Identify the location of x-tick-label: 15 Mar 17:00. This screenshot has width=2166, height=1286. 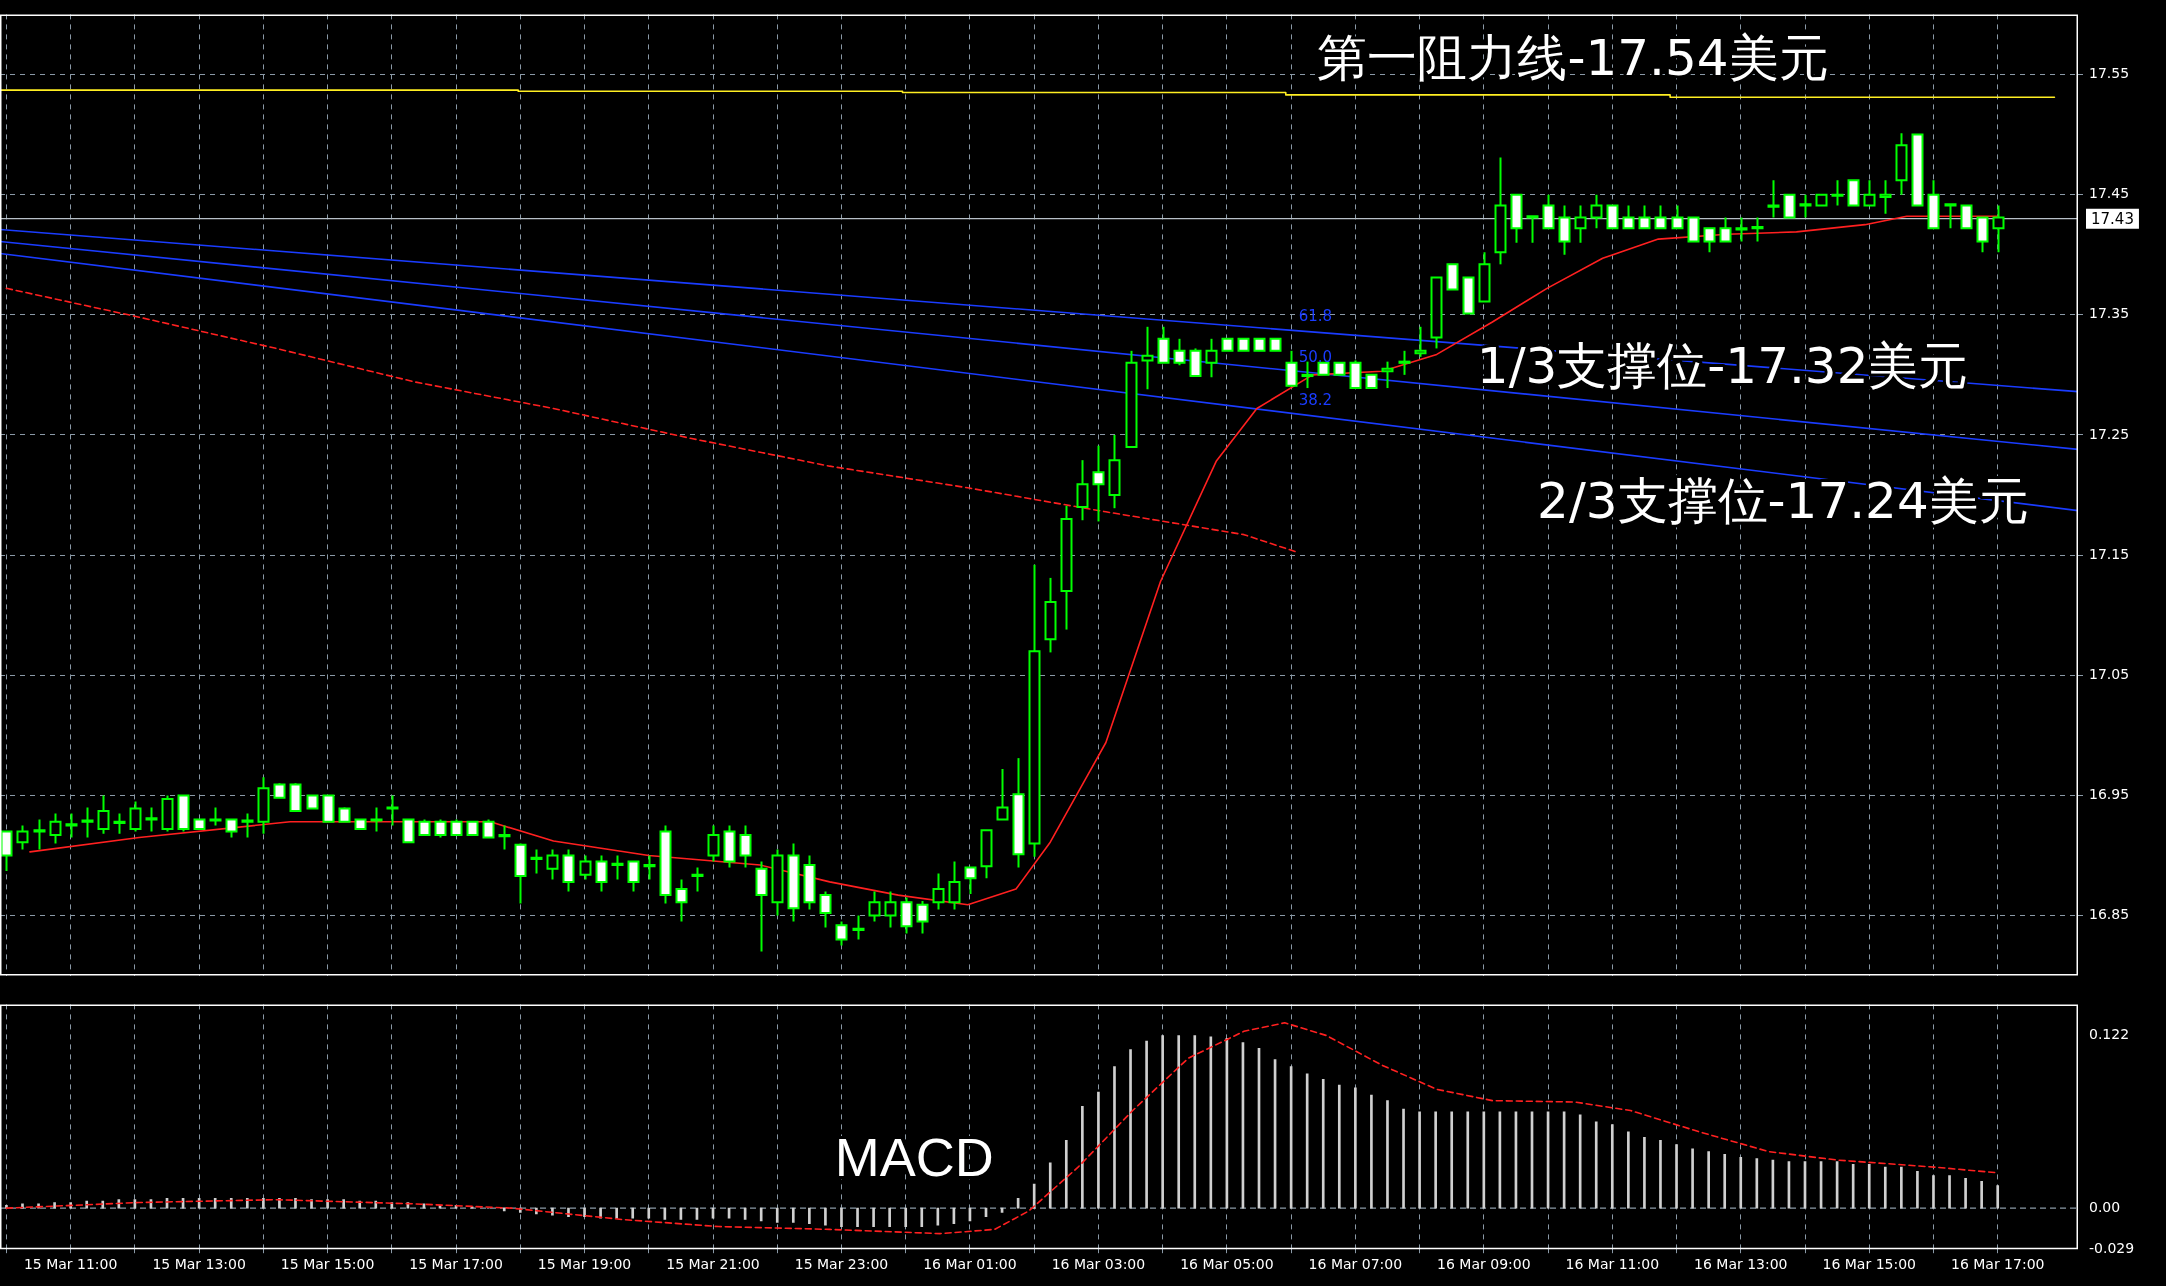
(456, 1264).